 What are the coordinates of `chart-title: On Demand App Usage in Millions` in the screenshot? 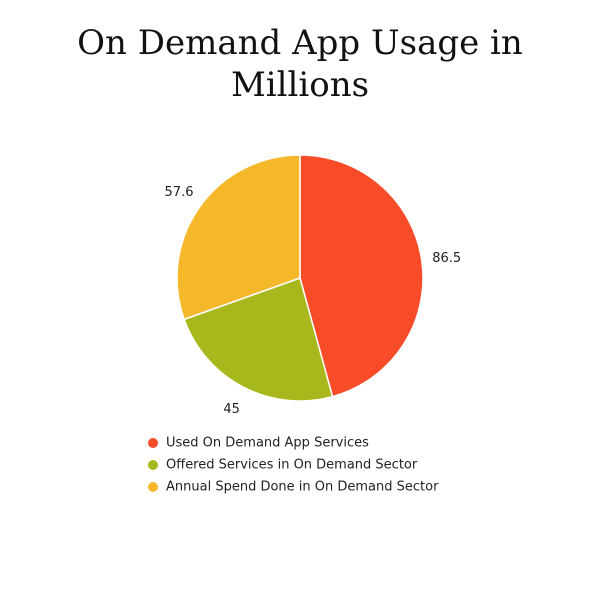 It's located at (300, 64).